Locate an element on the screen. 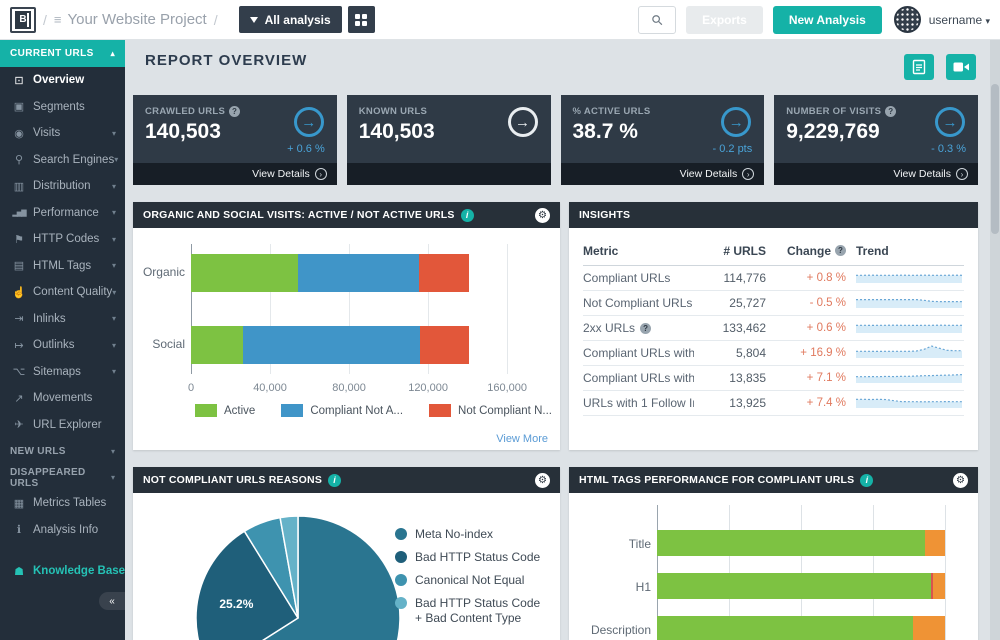 The height and width of the screenshot is (640, 1000). export-pdf-button is located at coordinates (919, 67).